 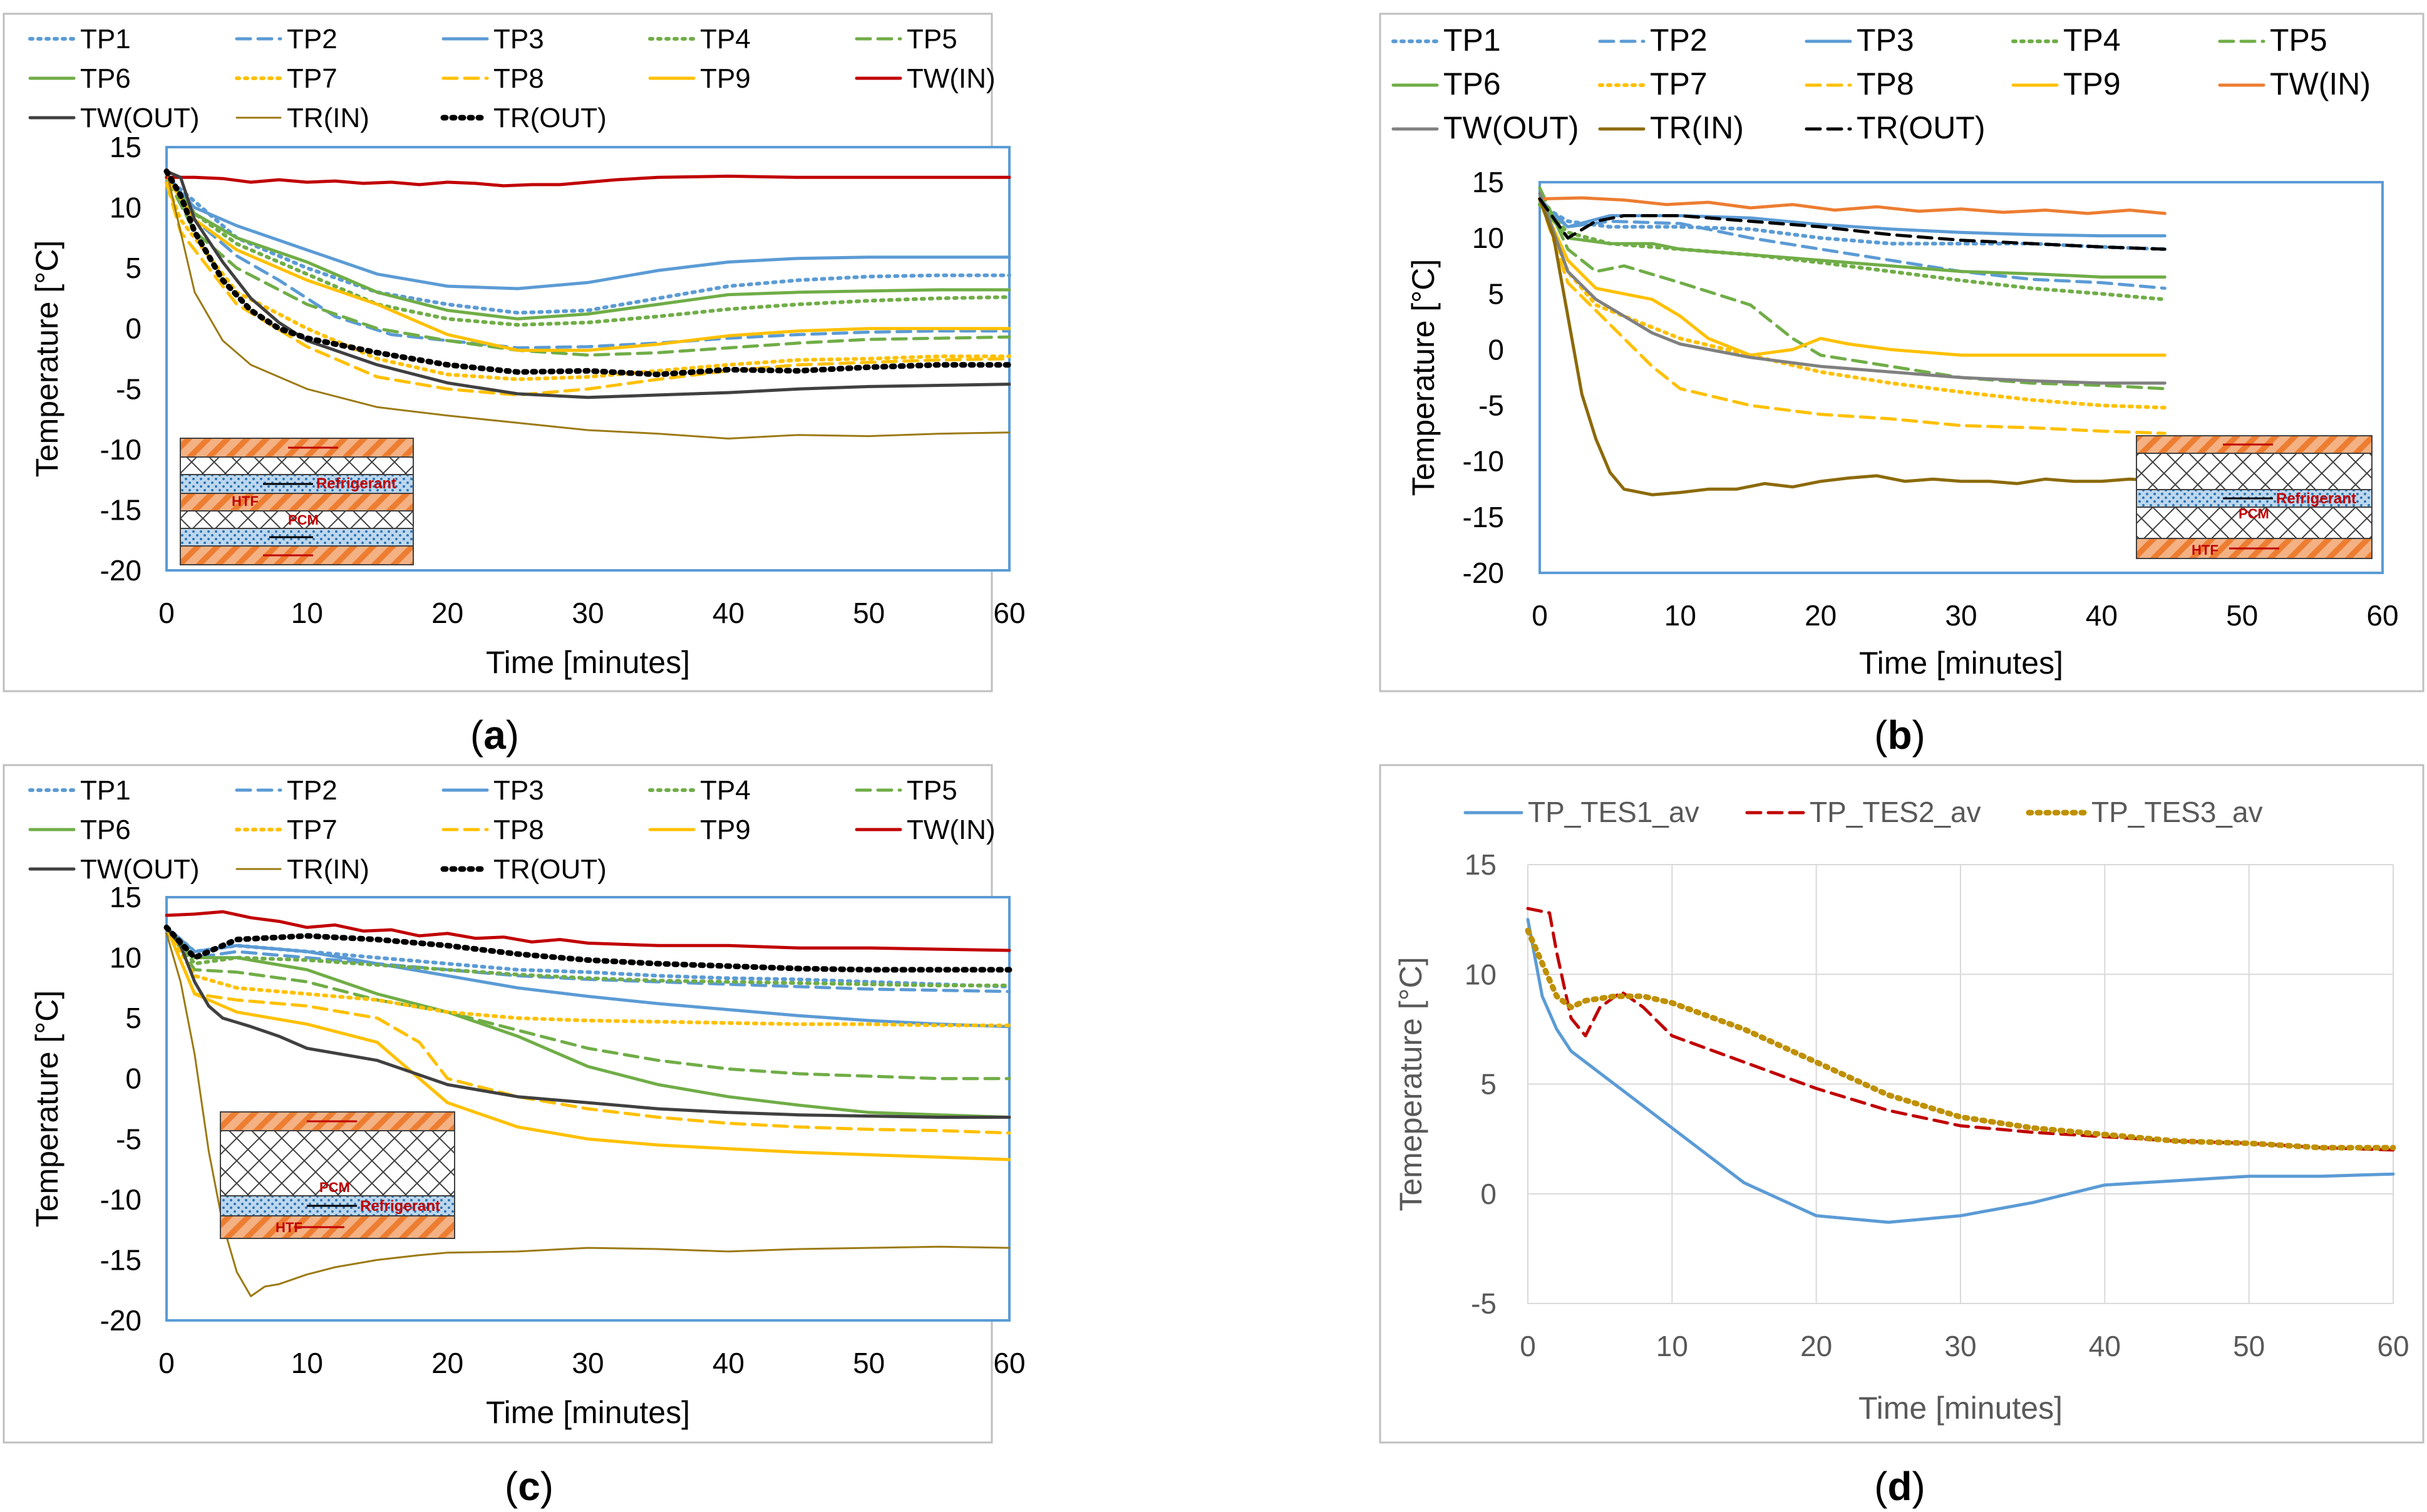 What do you see at coordinates (1488, 238) in the screenshot?
I see `ytick-label-b-1: 10` at bounding box center [1488, 238].